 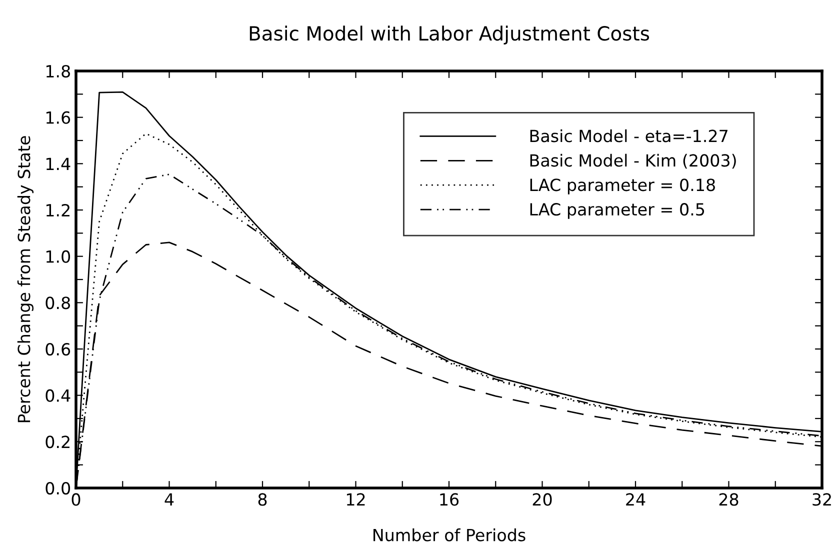 What do you see at coordinates (58, 210) in the screenshot?
I see `y-tick-label: 1.2` at bounding box center [58, 210].